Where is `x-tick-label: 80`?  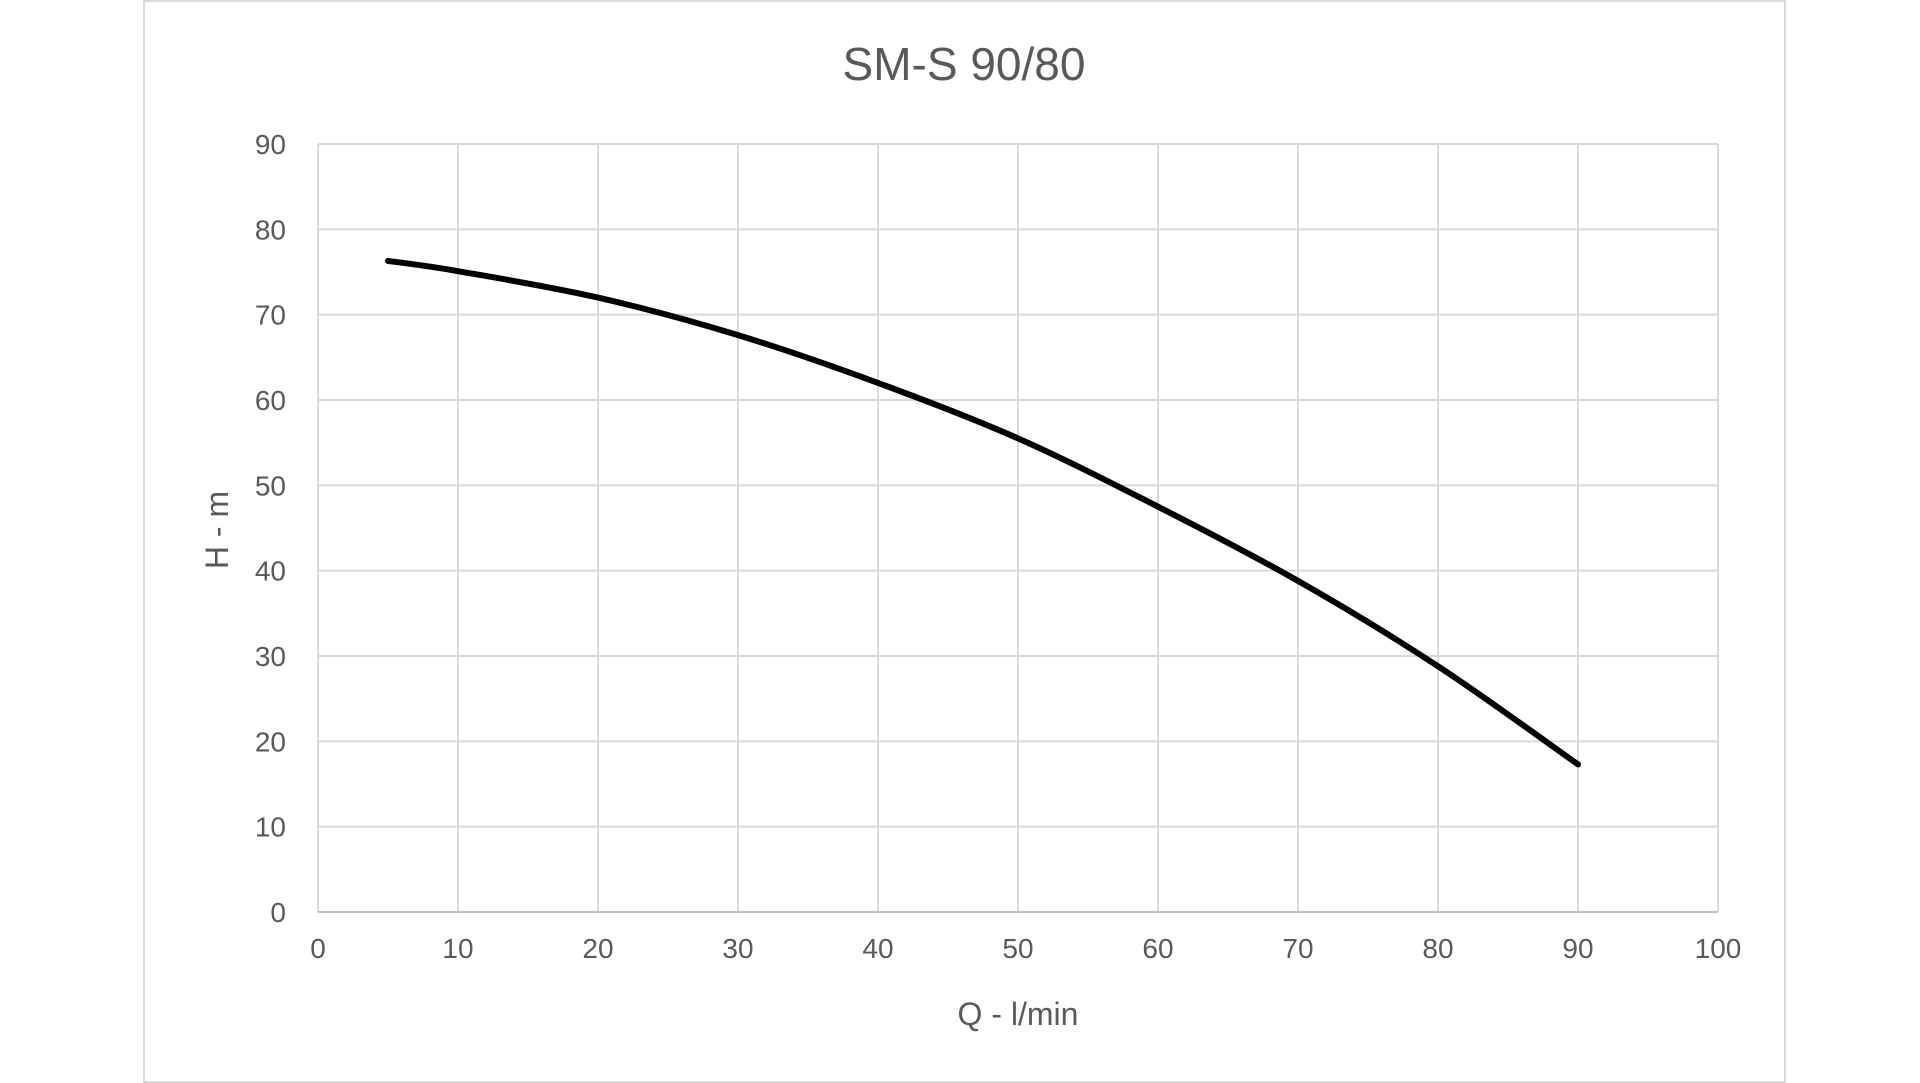
x-tick-label: 80 is located at coordinates (1437, 948).